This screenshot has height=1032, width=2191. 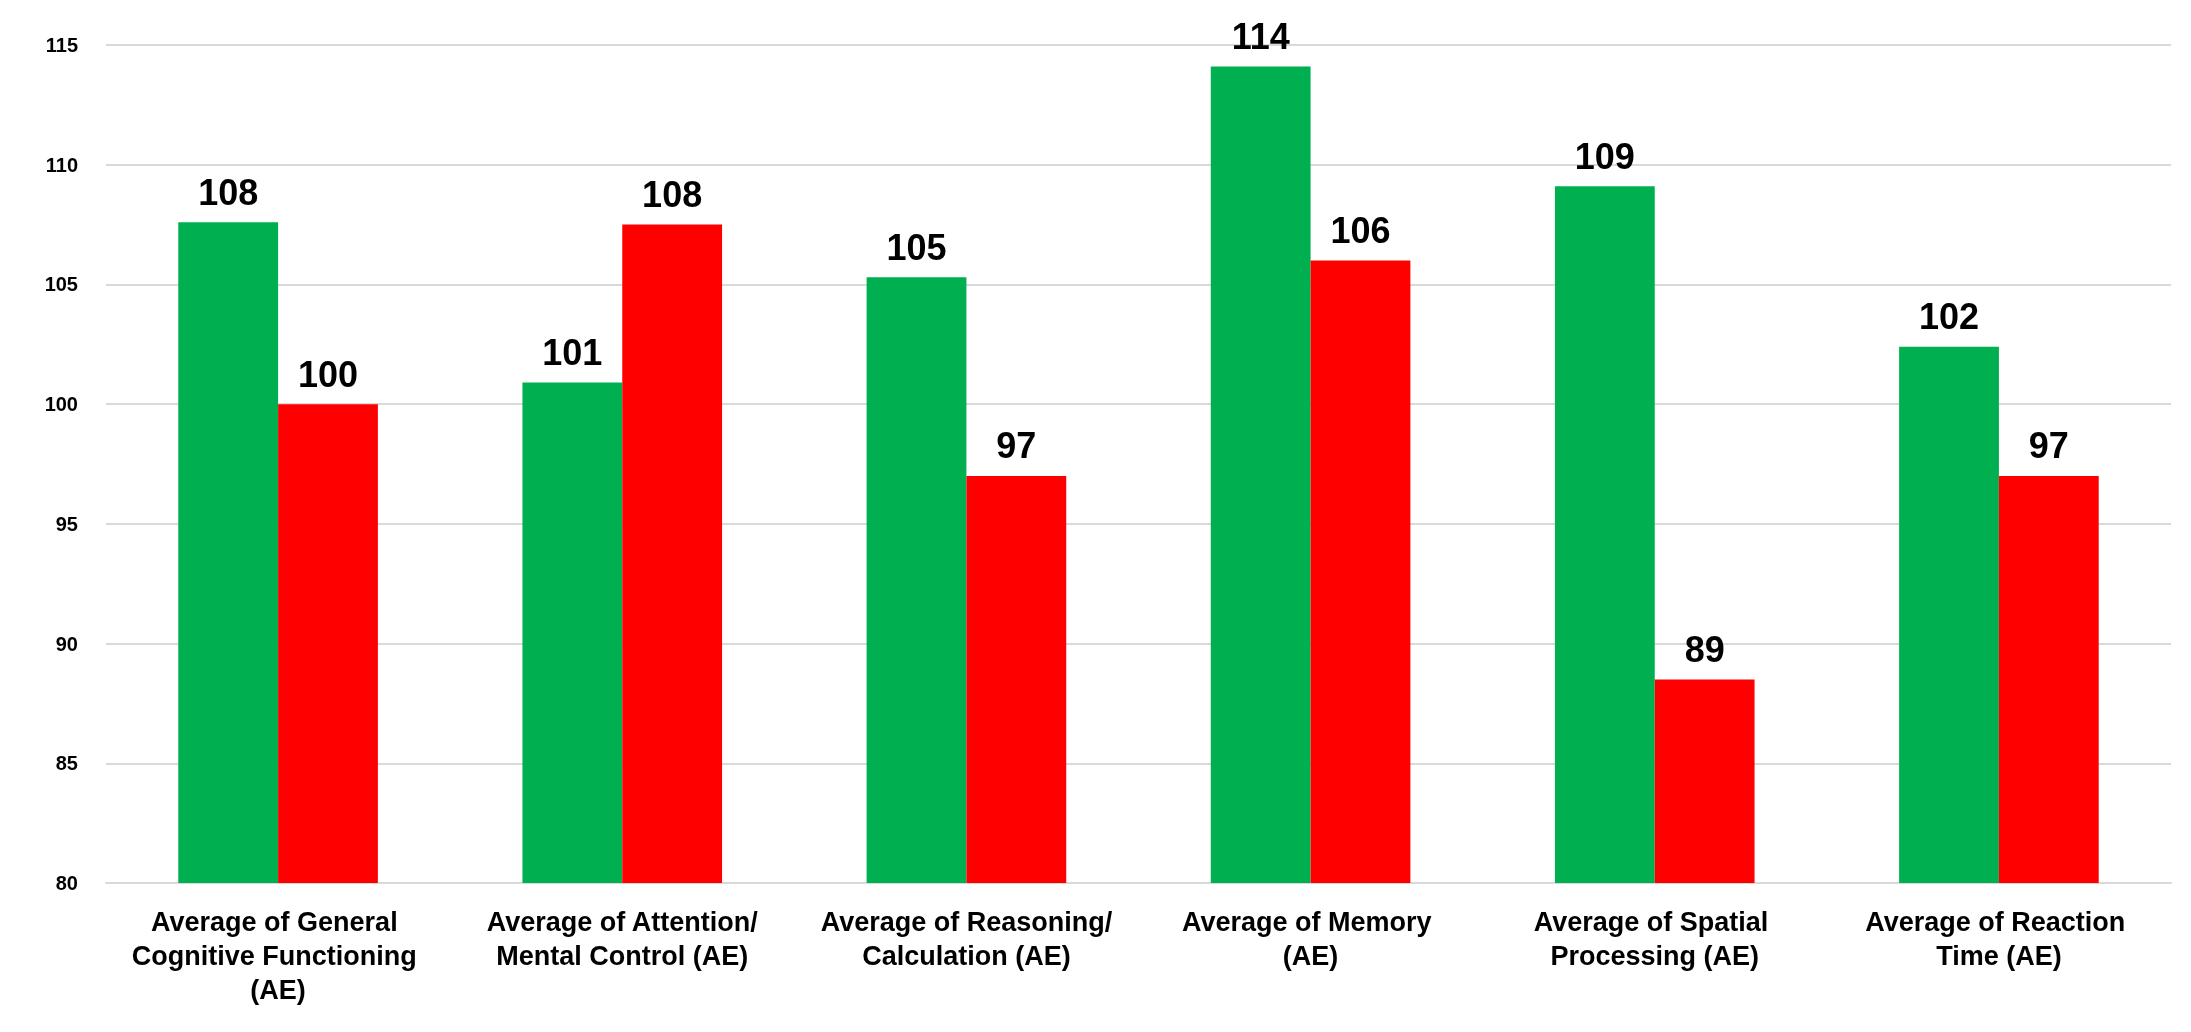 What do you see at coordinates (1311, 939) in the screenshot?
I see `x-tick-label: Average of Memory (AE)` at bounding box center [1311, 939].